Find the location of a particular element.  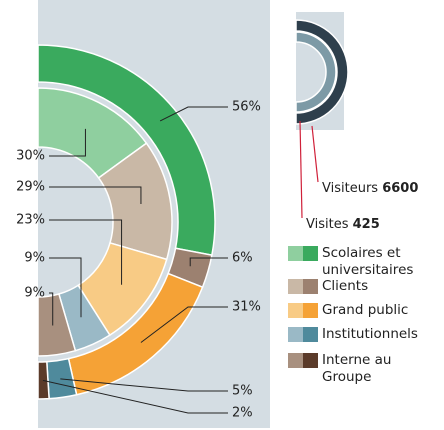

data-label: 6% is located at coordinates (242, 258).